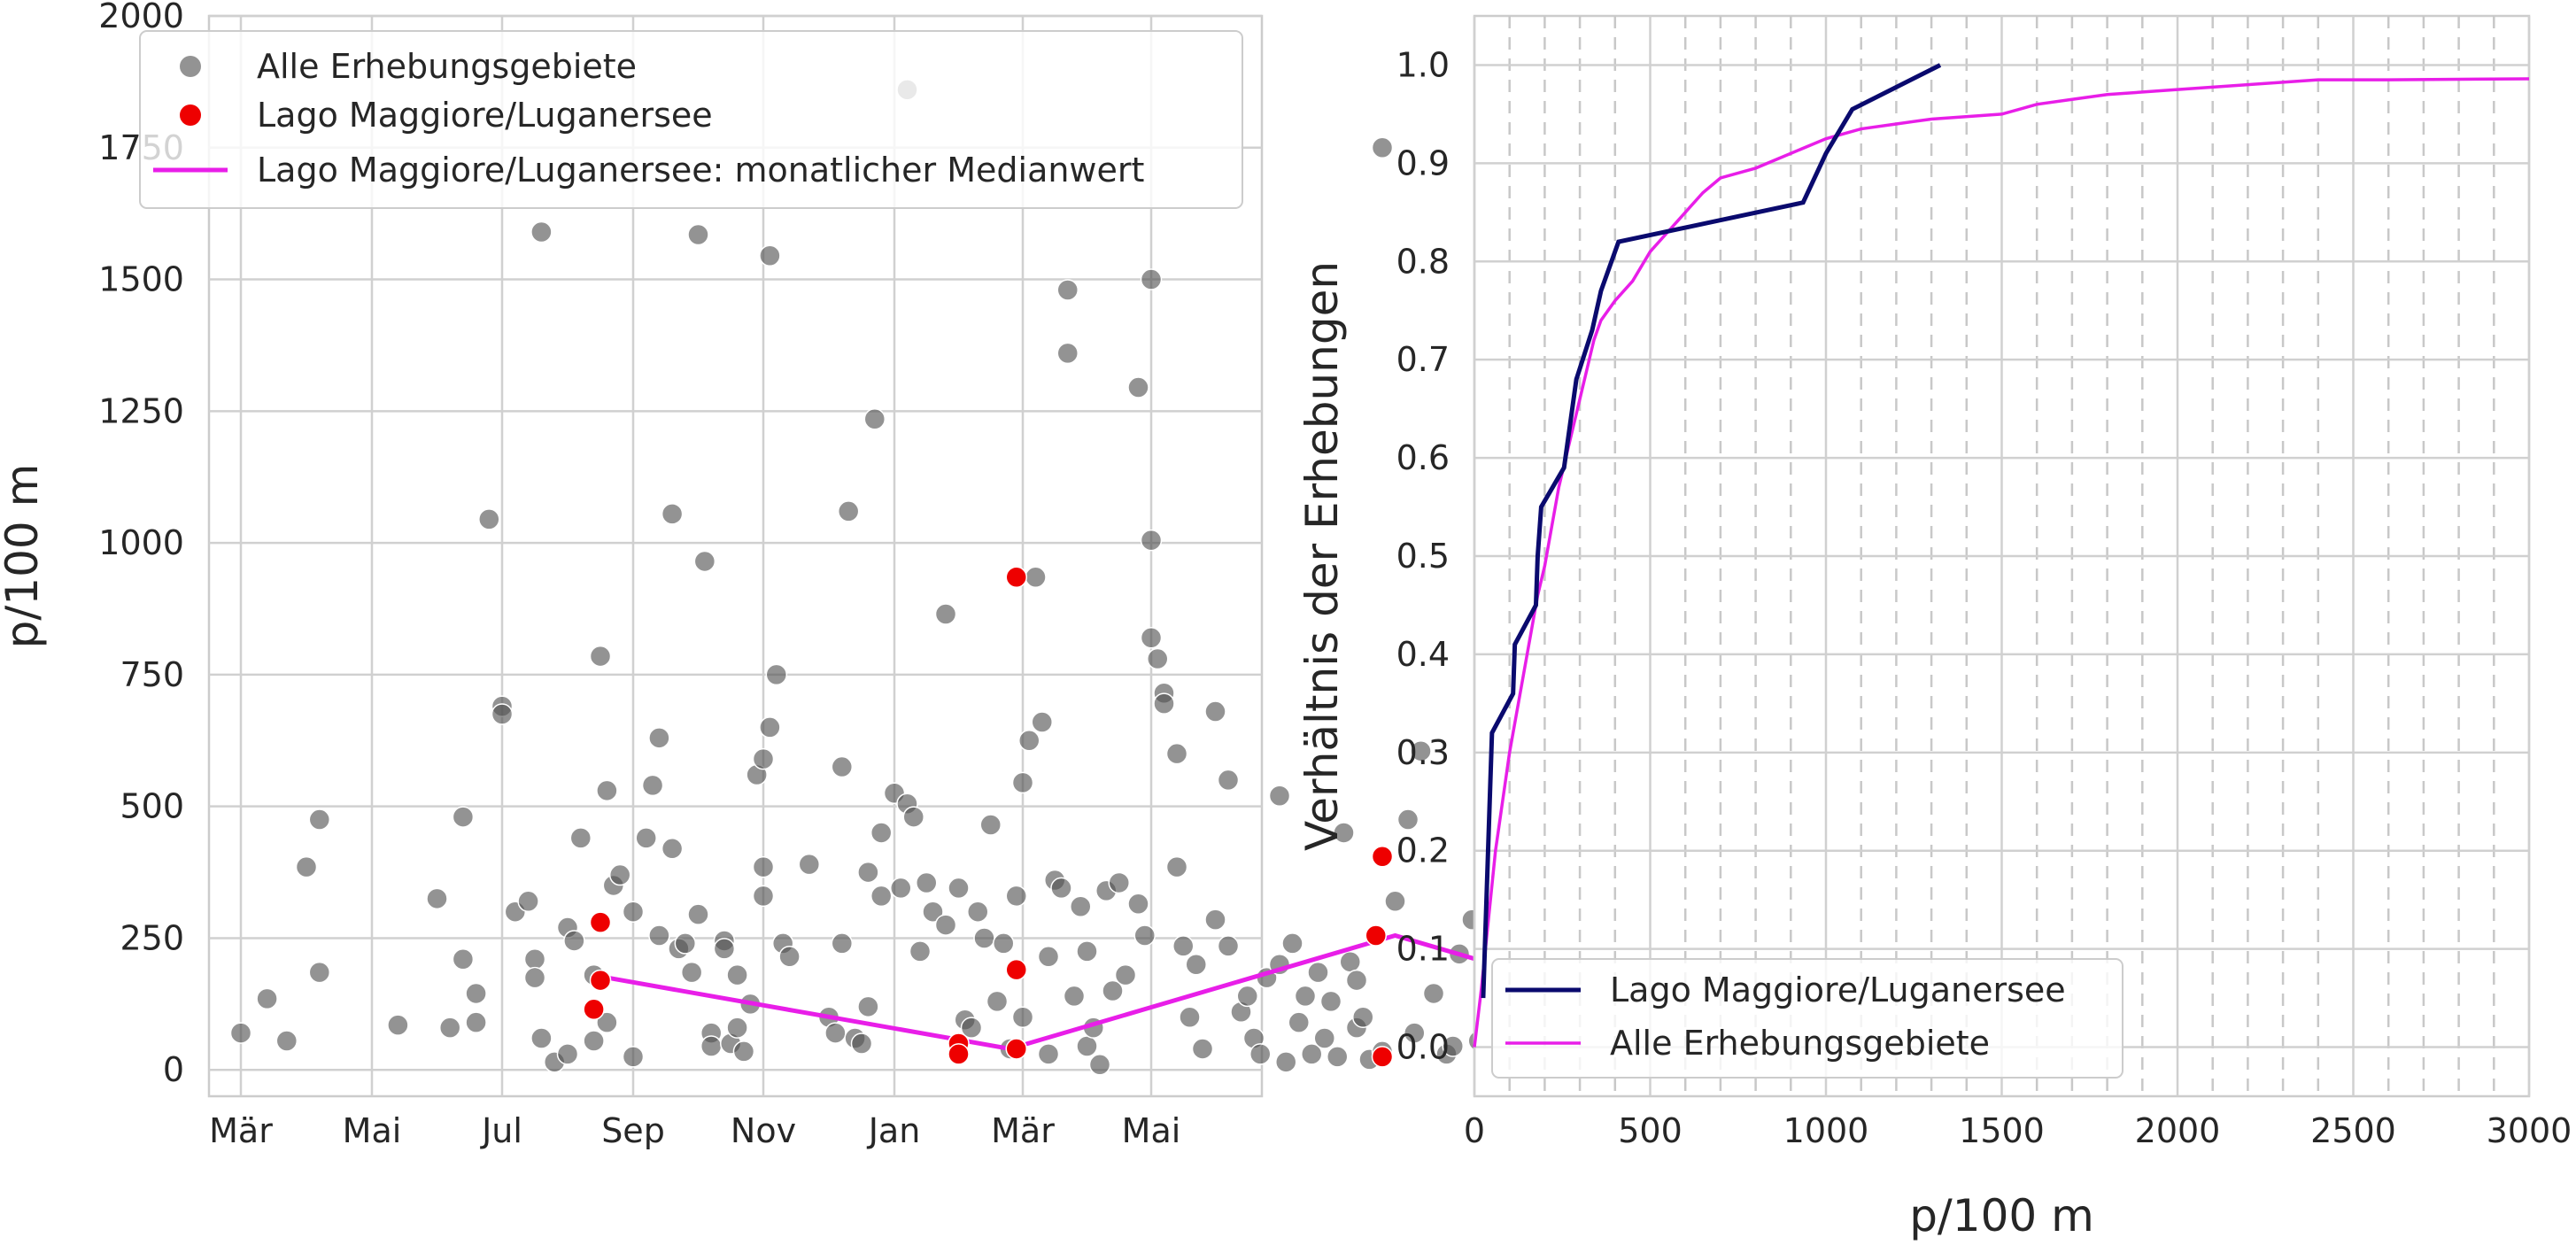 The height and width of the screenshot is (1245, 2576). What do you see at coordinates (1423, 752) in the screenshot?
I see `right-y-tick-label: 0.3` at bounding box center [1423, 752].